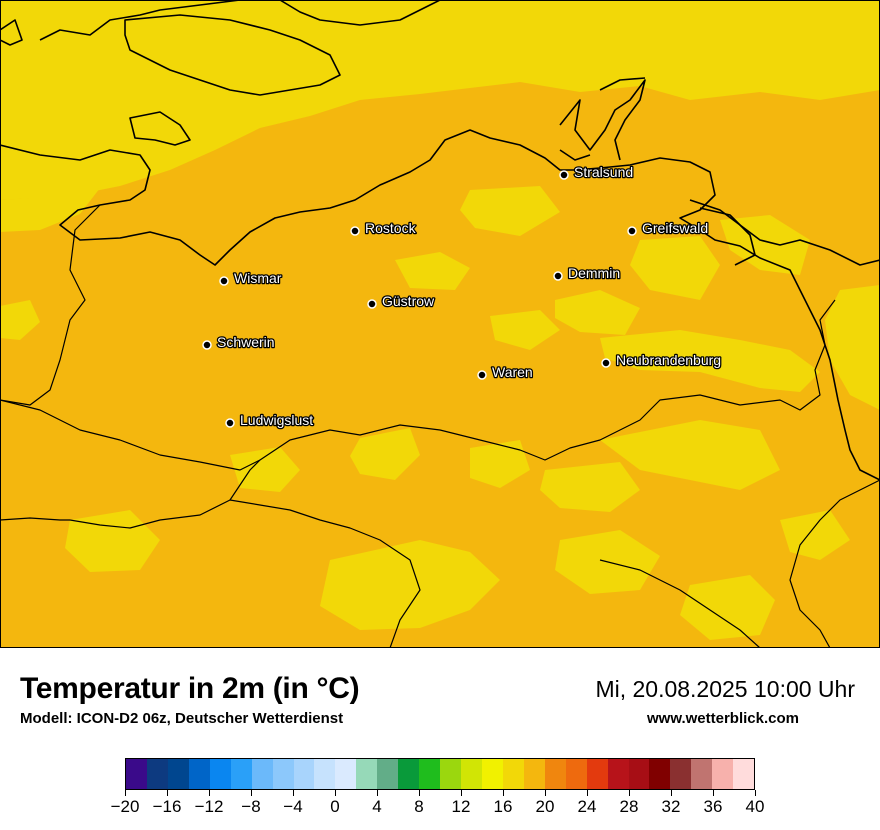 This screenshot has width=880, height=830. I want to click on colorbar-tick-label: 20, so click(545, 806).